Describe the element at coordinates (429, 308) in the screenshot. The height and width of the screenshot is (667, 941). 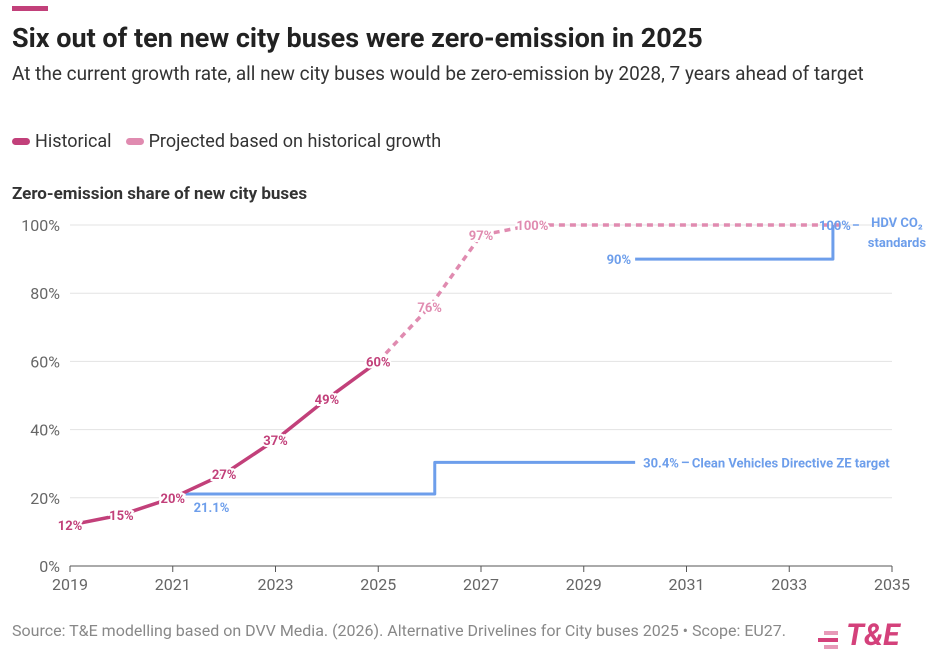
I see `data-label: 76%` at that location.